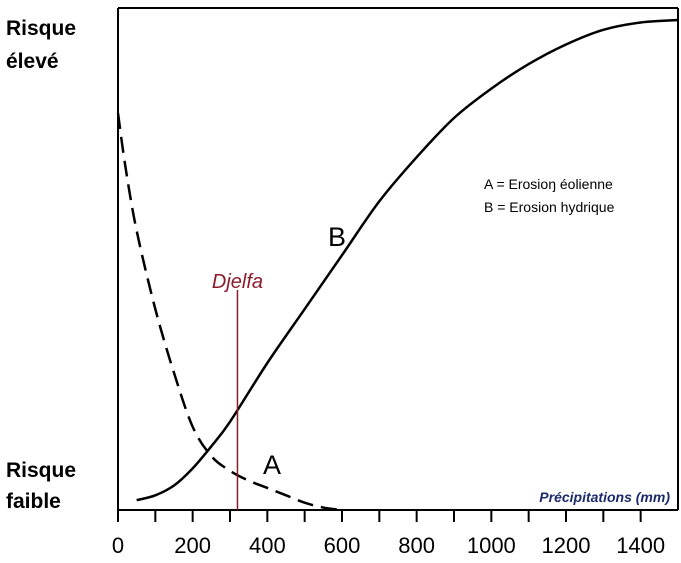 The width and height of the screenshot is (681, 563). I want to click on y-label-high-line2: élevé, so click(32, 61).